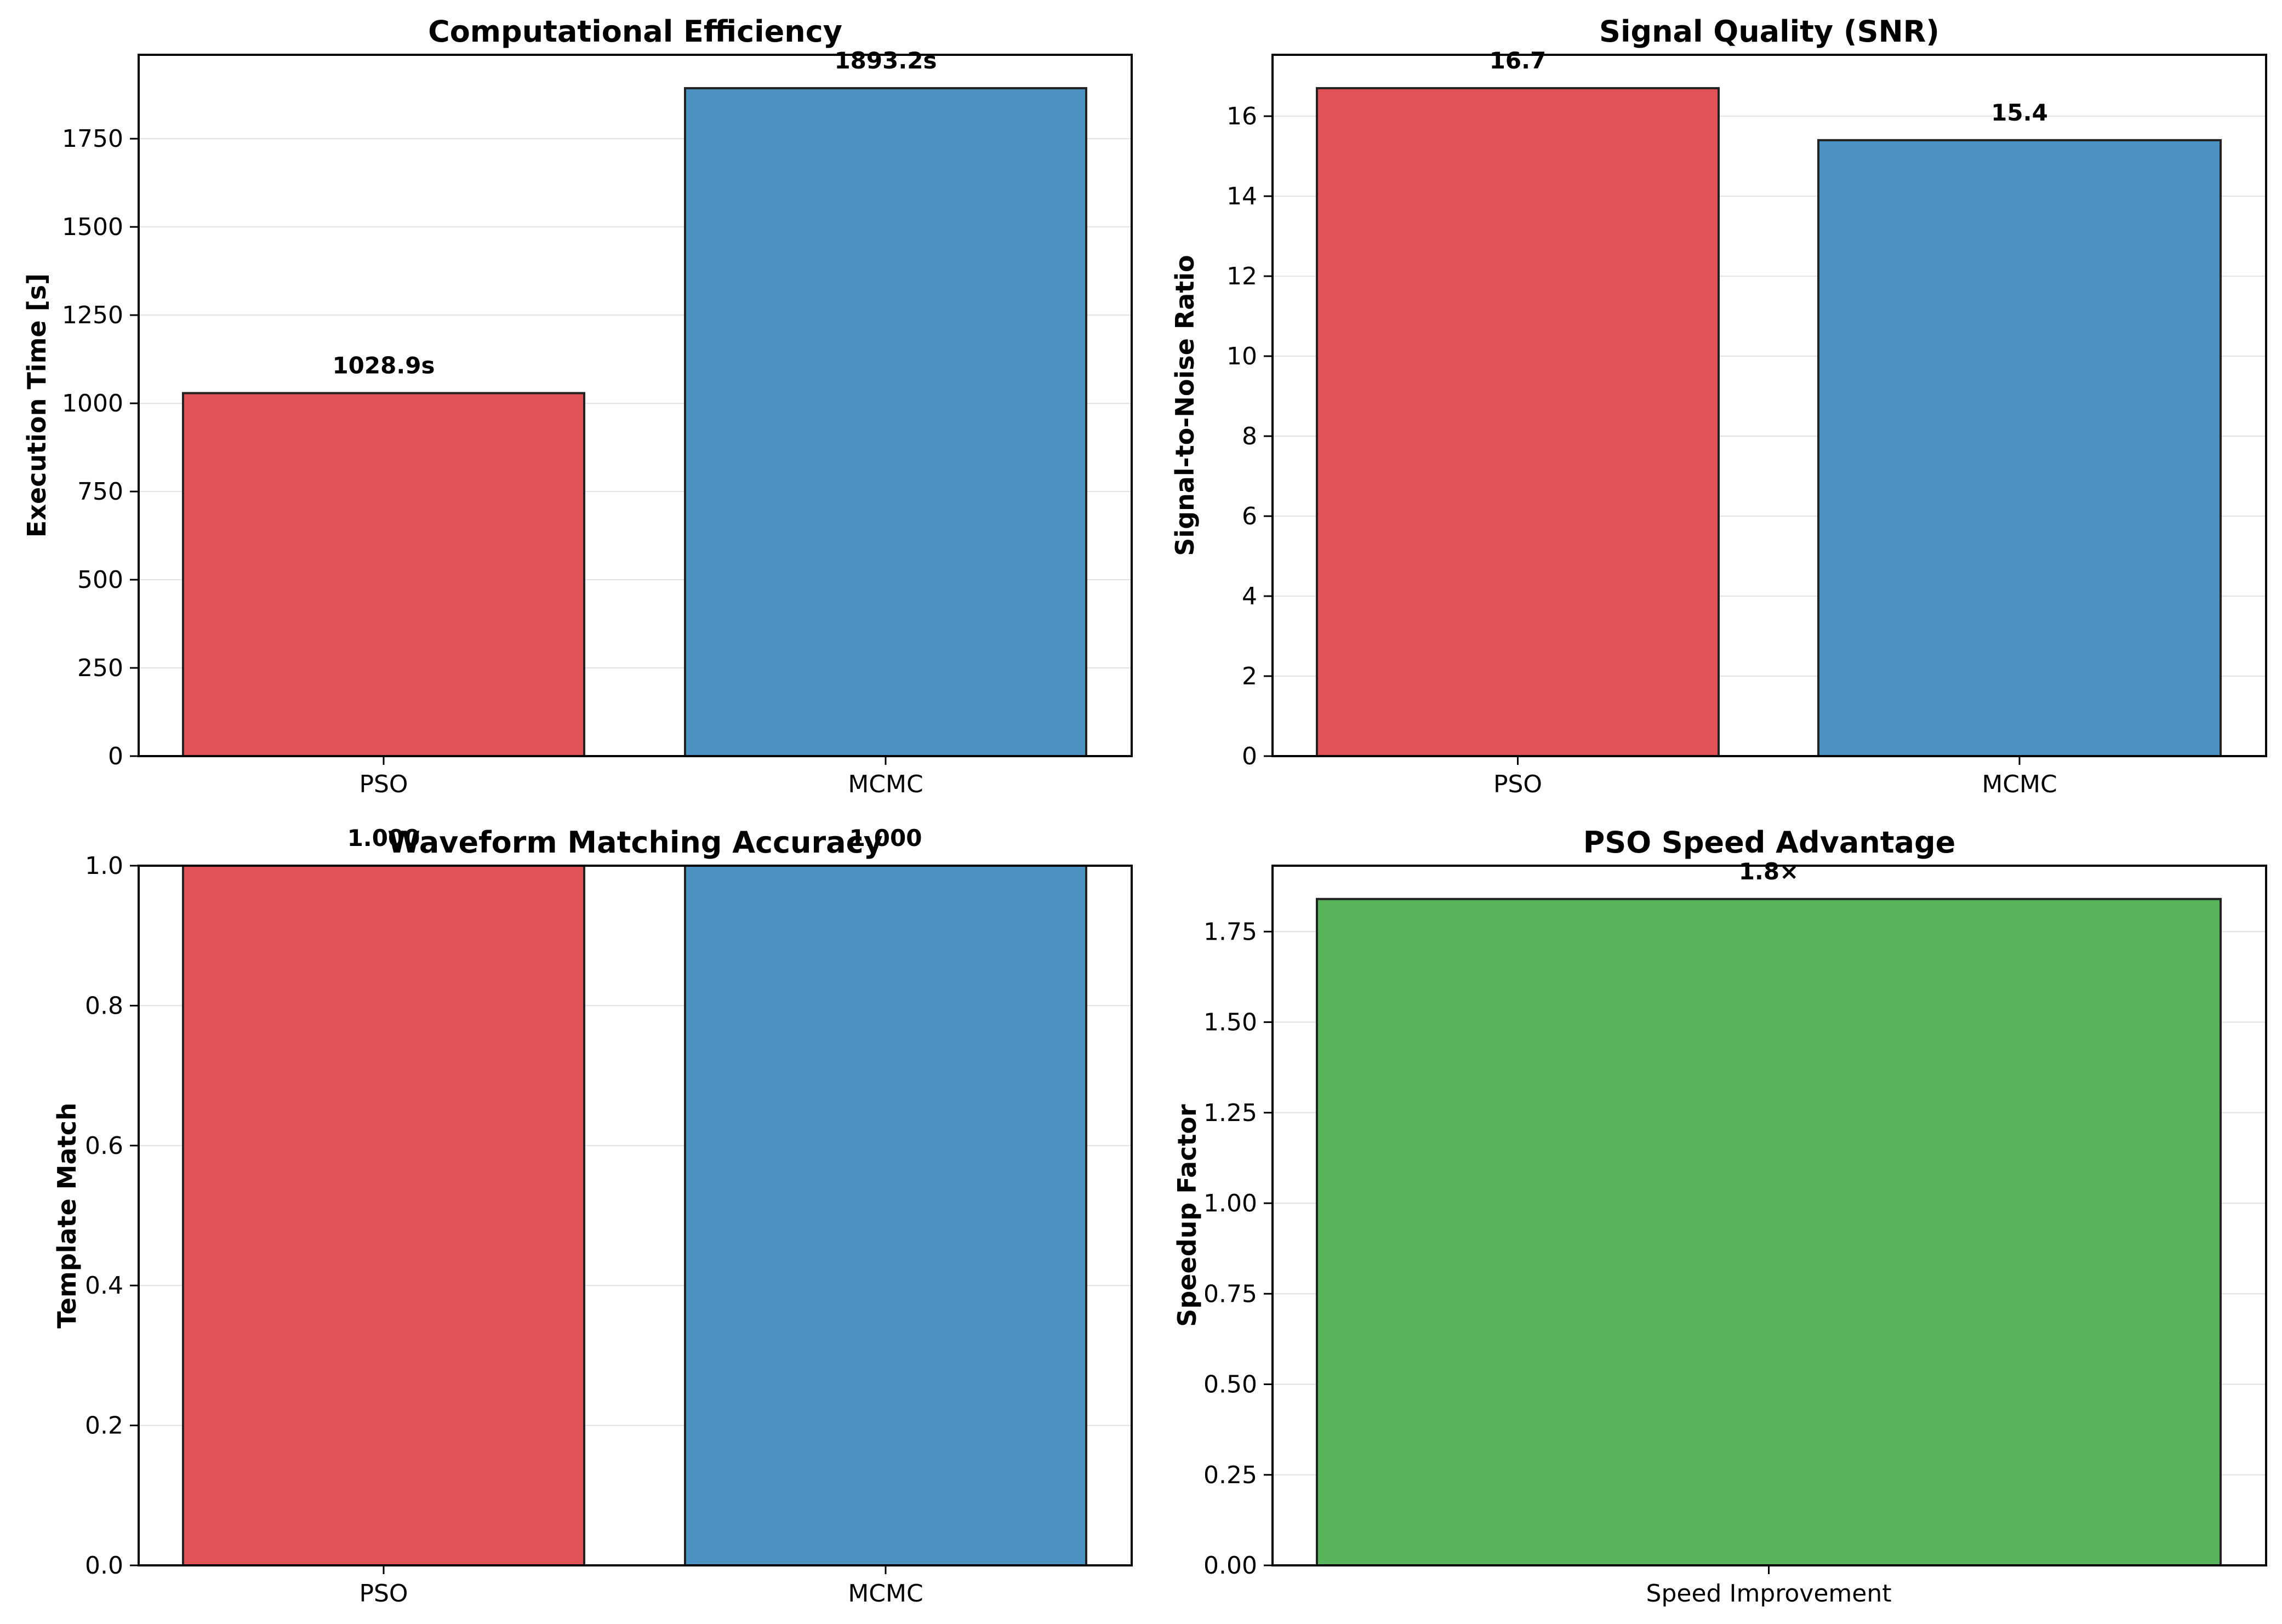  Describe the element at coordinates (1241, 116) in the screenshot. I see `y-tick-label: 16` at that location.